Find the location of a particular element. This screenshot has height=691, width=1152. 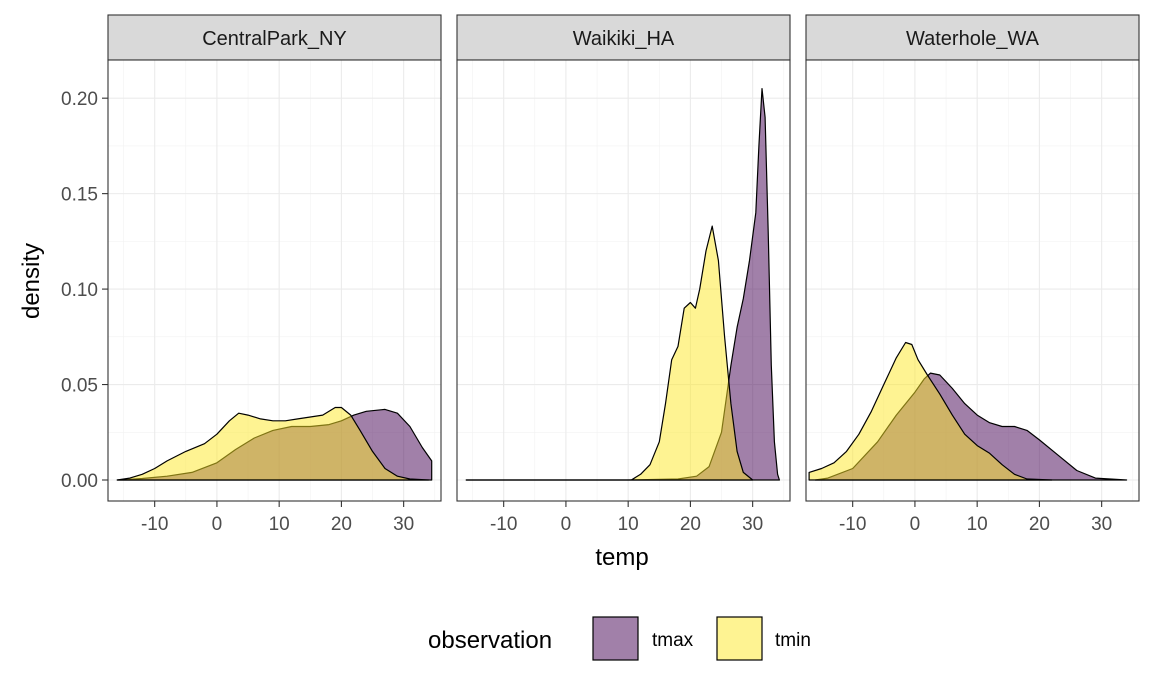

strip-label: CentralPark_NY is located at coordinates (274, 39).